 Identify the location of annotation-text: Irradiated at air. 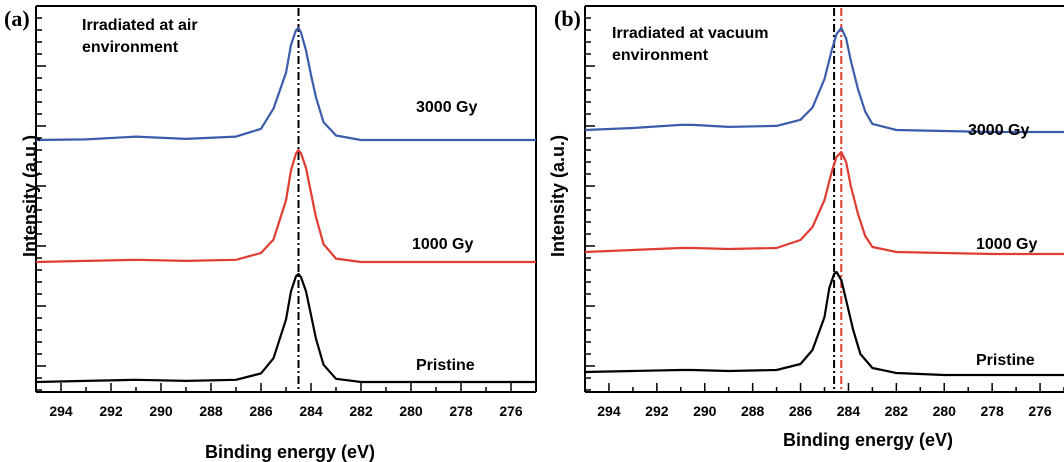
(140, 25).